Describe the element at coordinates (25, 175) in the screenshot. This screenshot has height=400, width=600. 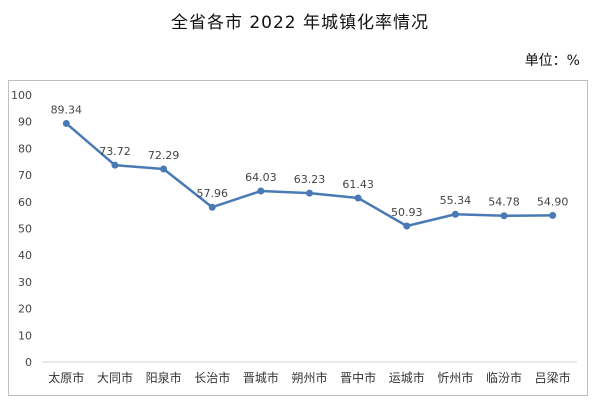
I see `y-tick-label: 70` at that location.